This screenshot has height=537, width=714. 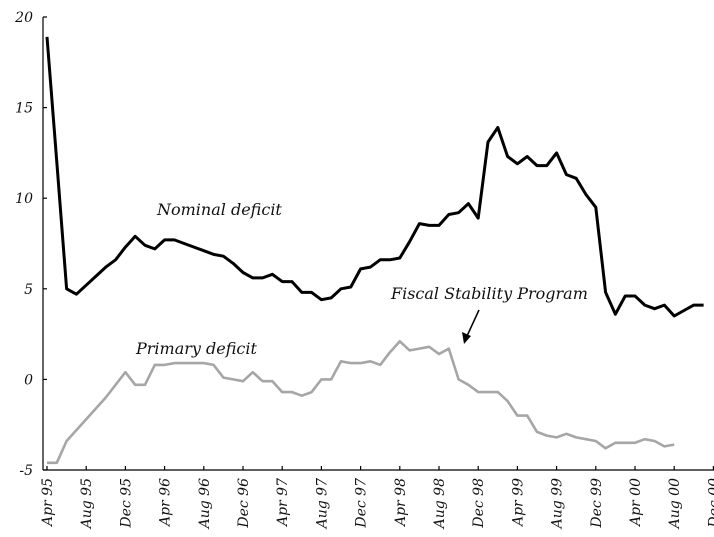 What do you see at coordinates (244, 503) in the screenshot?
I see `x-tick-label: Dec 96` at bounding box center [244, 503].